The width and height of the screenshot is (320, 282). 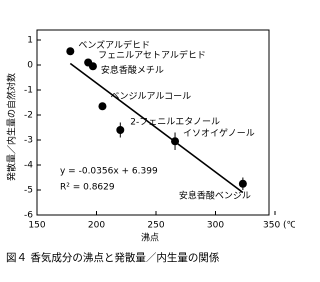 What do you see at coordinates (12, 127) in the screenshot?
I see `y-axis-title: 発散量／内生量の自然対数` at bounding box center [12, 127].